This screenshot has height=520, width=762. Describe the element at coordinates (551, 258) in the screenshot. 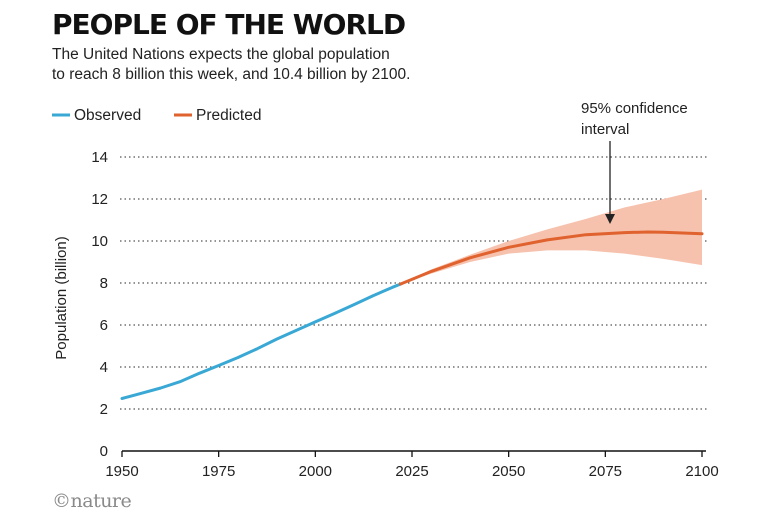

I see `predicted-series-line` at that location.